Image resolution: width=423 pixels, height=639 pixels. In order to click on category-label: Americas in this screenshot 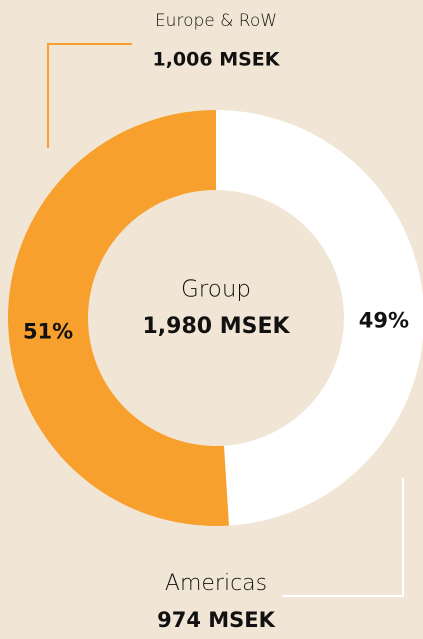, I will do `click(216, 583)`.